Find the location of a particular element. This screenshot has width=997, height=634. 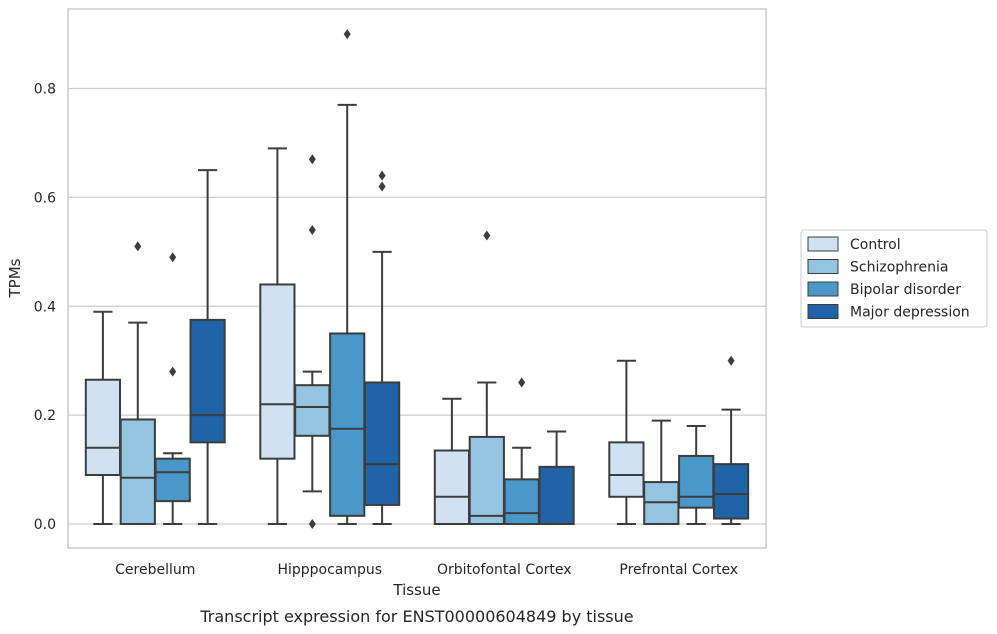

y-axis-label: TPMs is located at coordinates (15, 278).